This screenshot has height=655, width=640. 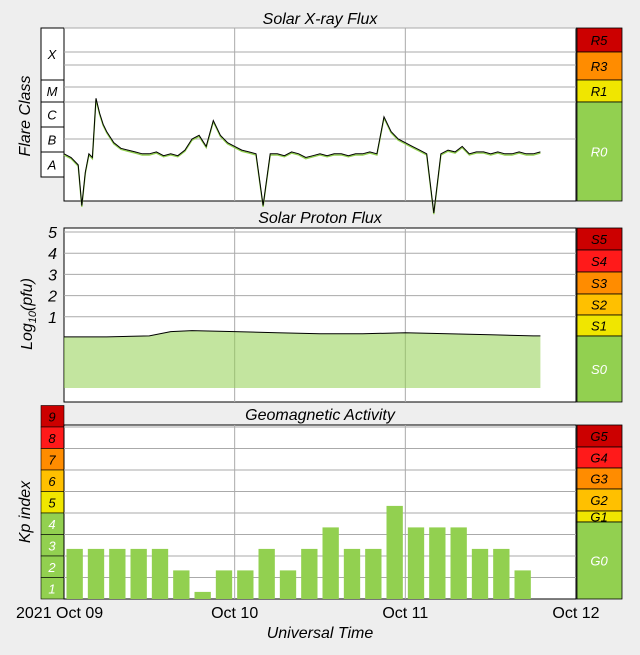 What do you see at coordinates (405, 613) in the screenshot?
I see `x-tick-label: Oct 11` at bounding box center [405, 613].